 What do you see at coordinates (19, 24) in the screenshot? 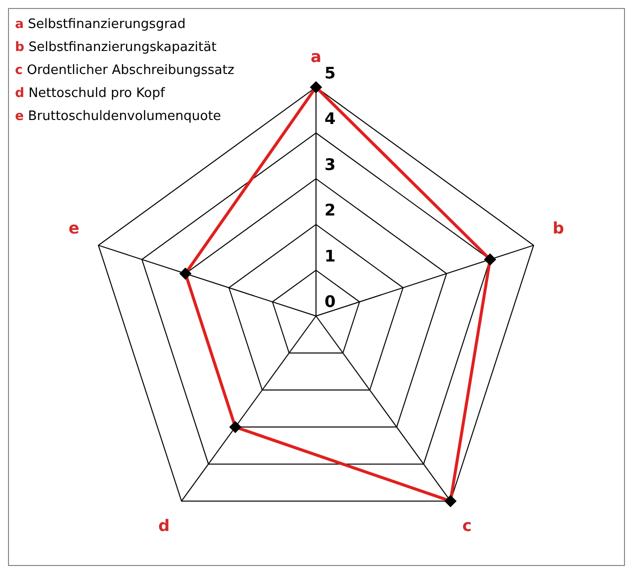
I see `category-label: a` at bounding box center [19, 24].